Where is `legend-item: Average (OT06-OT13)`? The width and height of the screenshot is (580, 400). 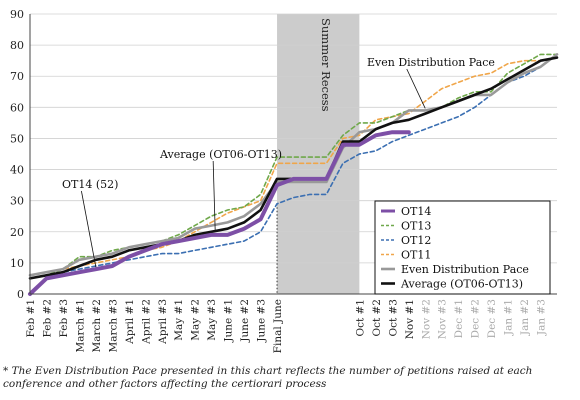
legend-item: Average (OT06-OT13) is located at coordinates (452, 284).